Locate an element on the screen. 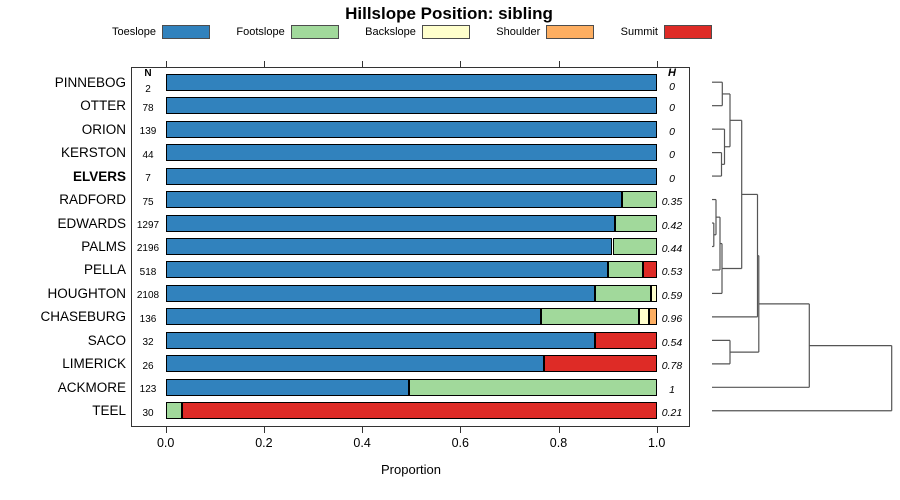 The height and width of the screenshot is (500, 900). n-value: 44 is located at coordinates (148, 155).